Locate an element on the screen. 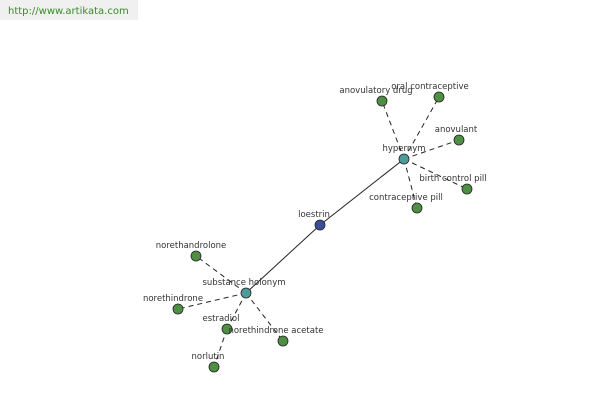 The height and width of the screenshot is (404, 600). node-label: norethindrone acetate is located at coordinates (275, 331).